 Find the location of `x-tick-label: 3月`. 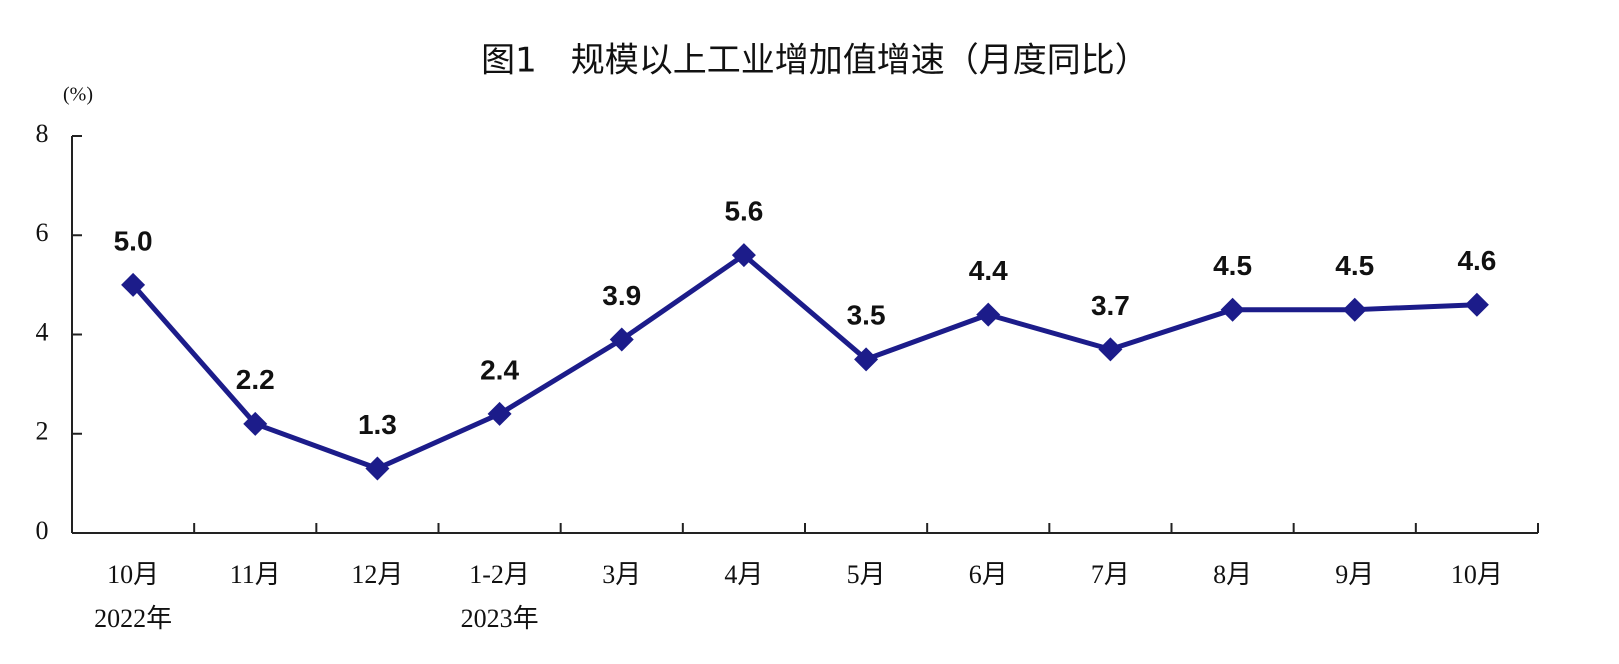

x-tick-label: 3月 is located at coordinates (621, 574).